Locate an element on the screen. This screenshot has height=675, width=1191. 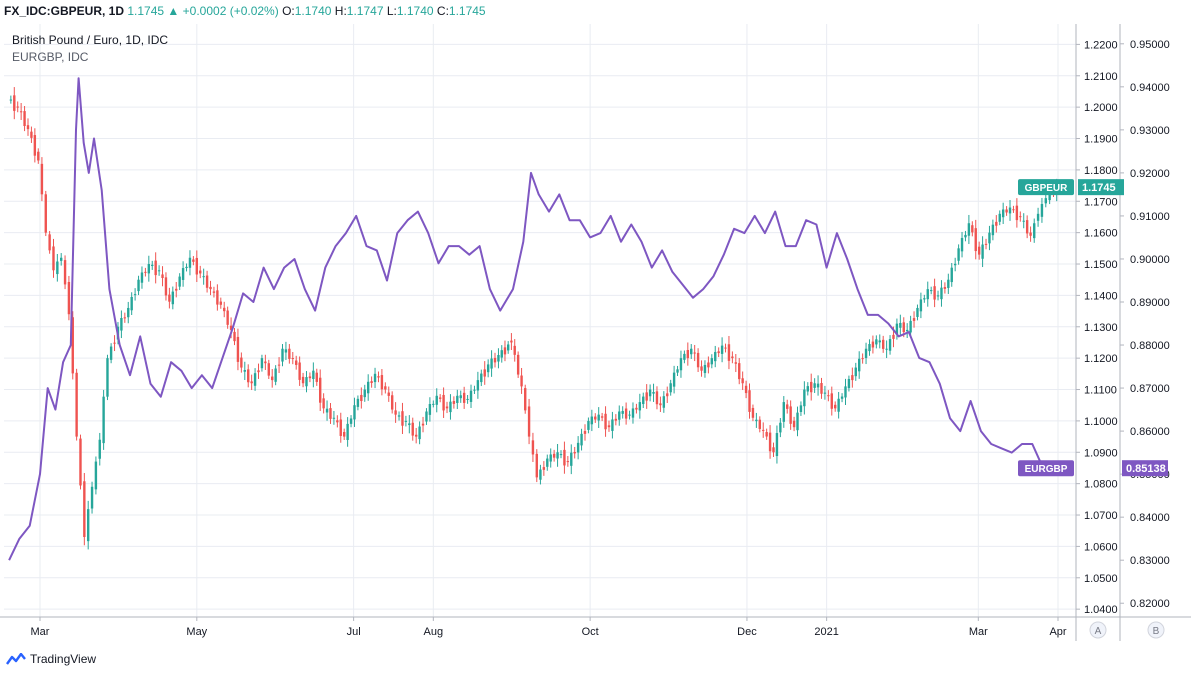
tick-label-x: Mar is located at coordinates (40, 632).